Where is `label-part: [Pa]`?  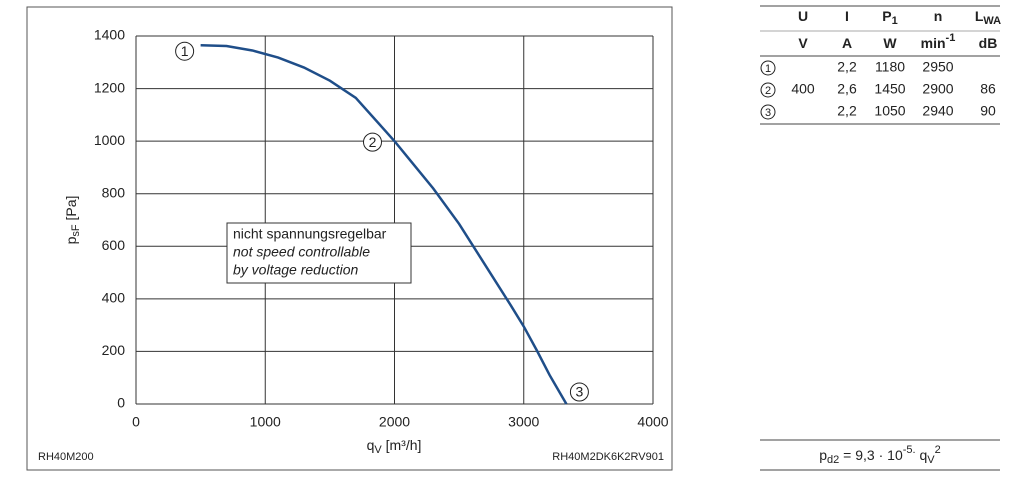 label-part: [Pa] is located at coordinates (71, 210).